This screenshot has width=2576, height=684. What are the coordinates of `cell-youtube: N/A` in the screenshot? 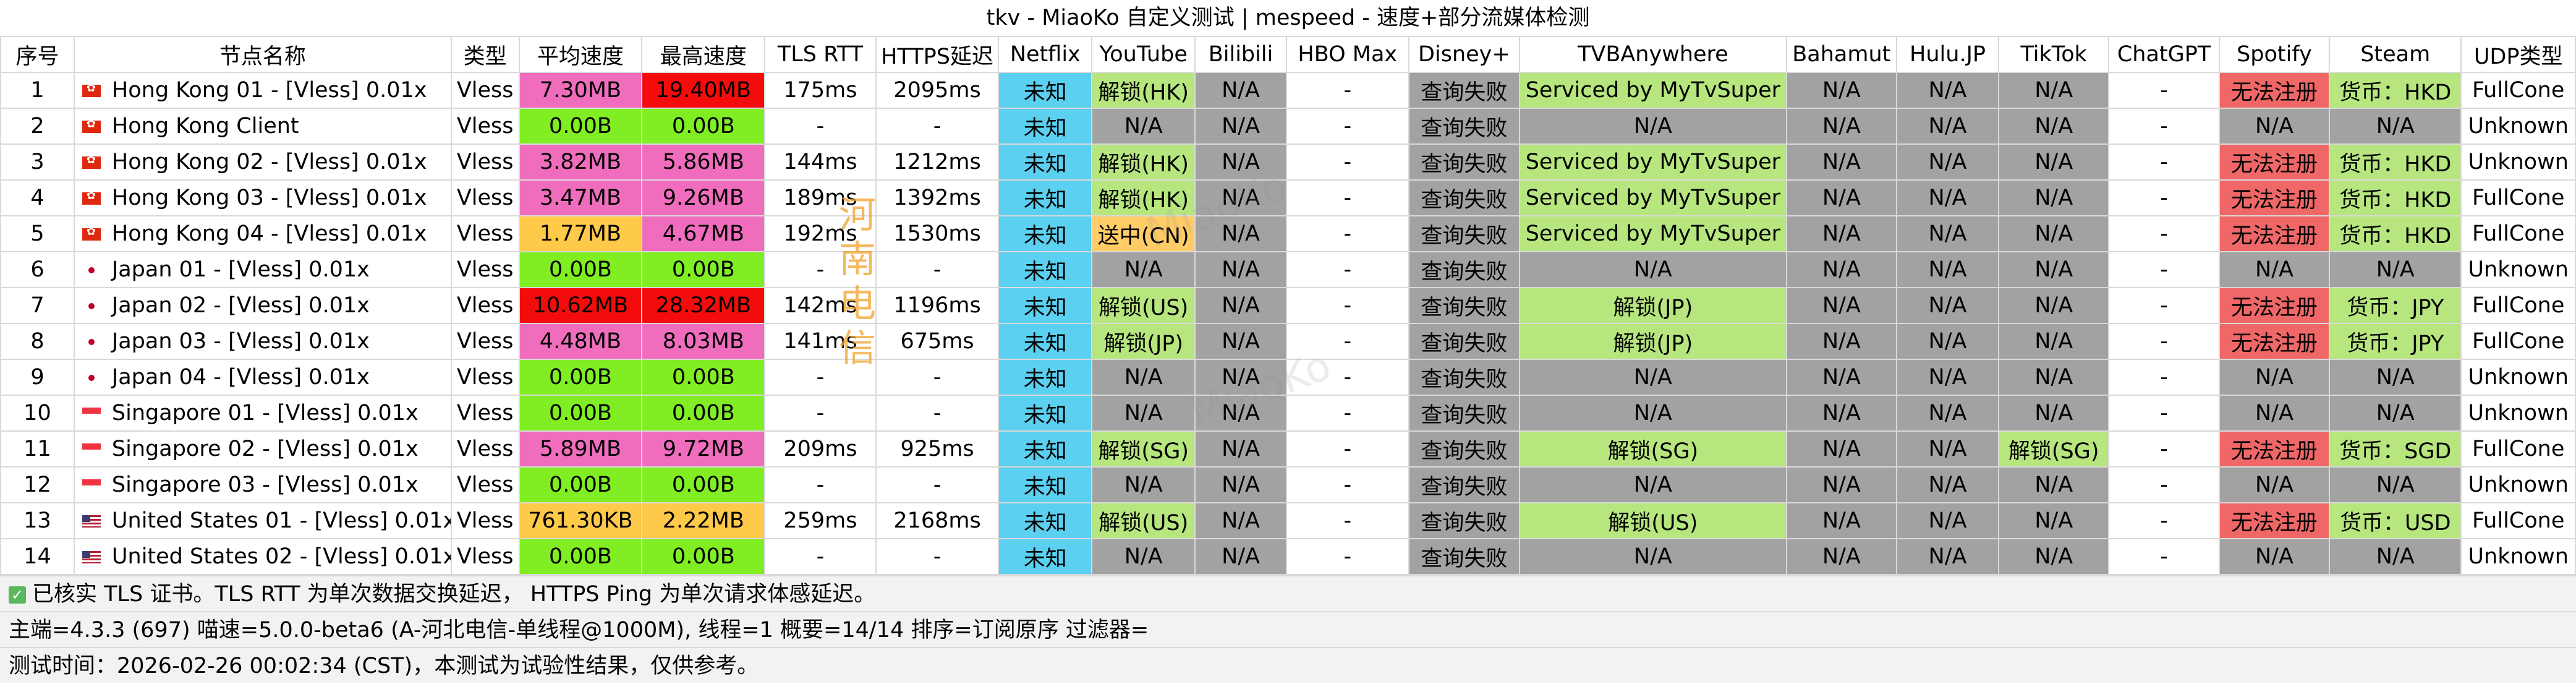 It's located at (1143, 484).